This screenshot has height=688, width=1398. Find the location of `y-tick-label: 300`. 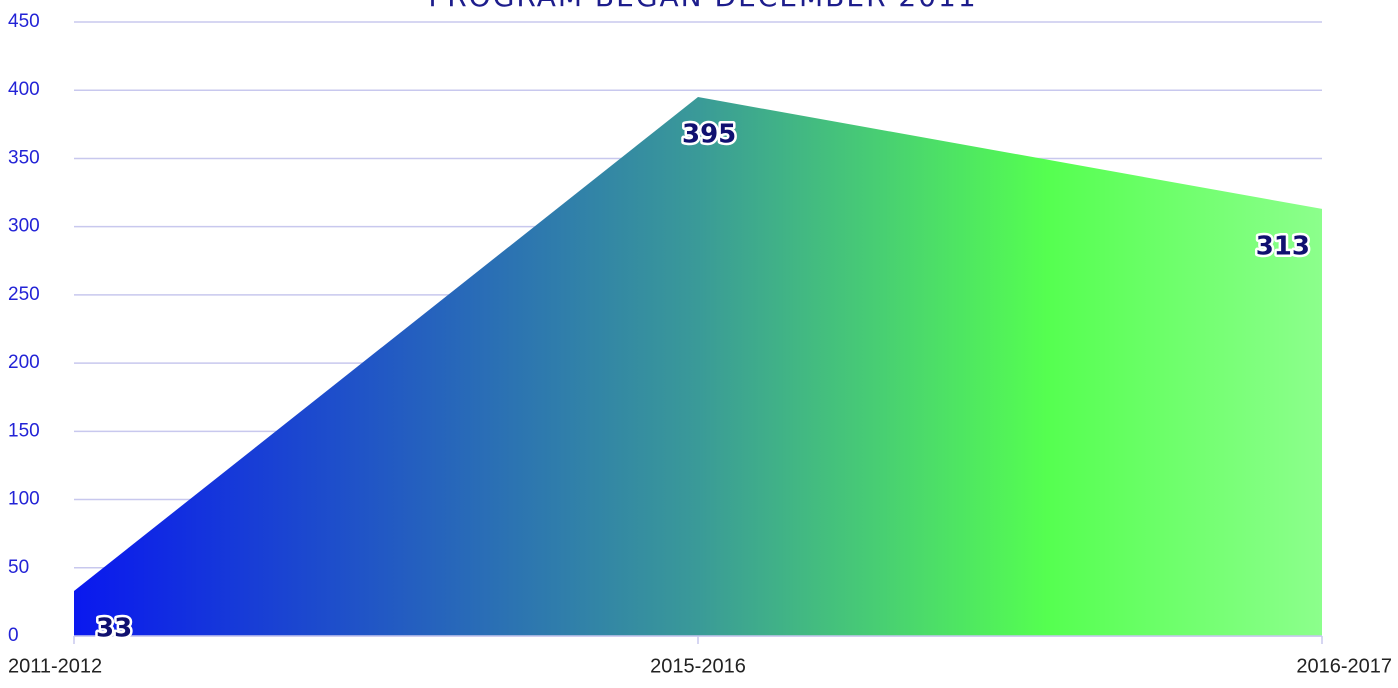

y-tick-label: 300 is located at coordinates (24, 226).